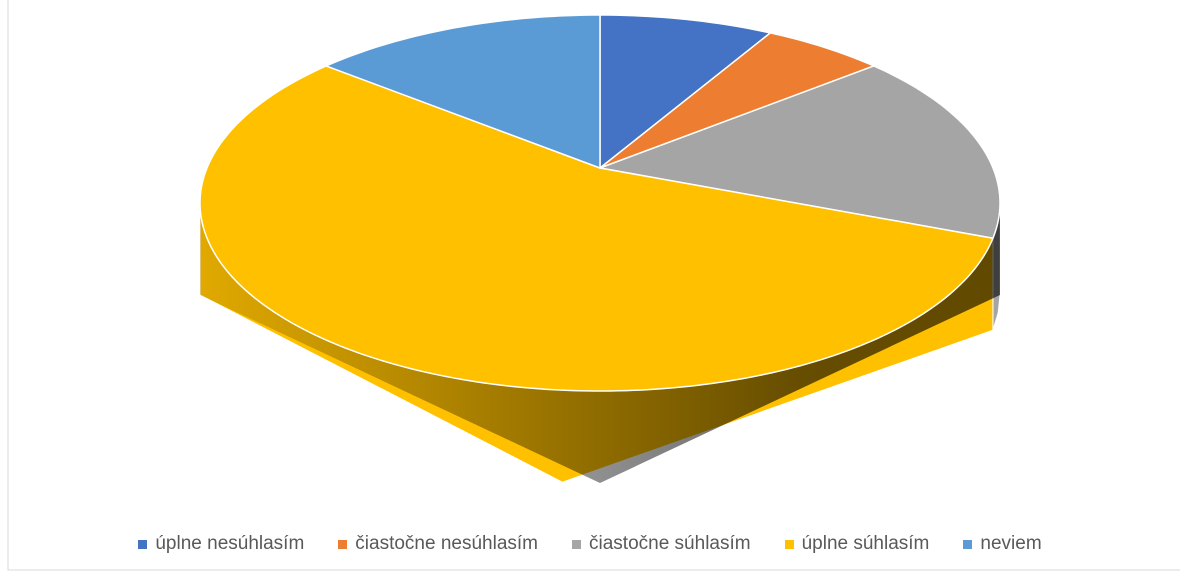 This screenshot has height=577, width=1180. What do you see at coordinates (230, 543) in the screenshot?
I see `legend-label: úplne nesúhlasím` at bounding box center [230, 543].